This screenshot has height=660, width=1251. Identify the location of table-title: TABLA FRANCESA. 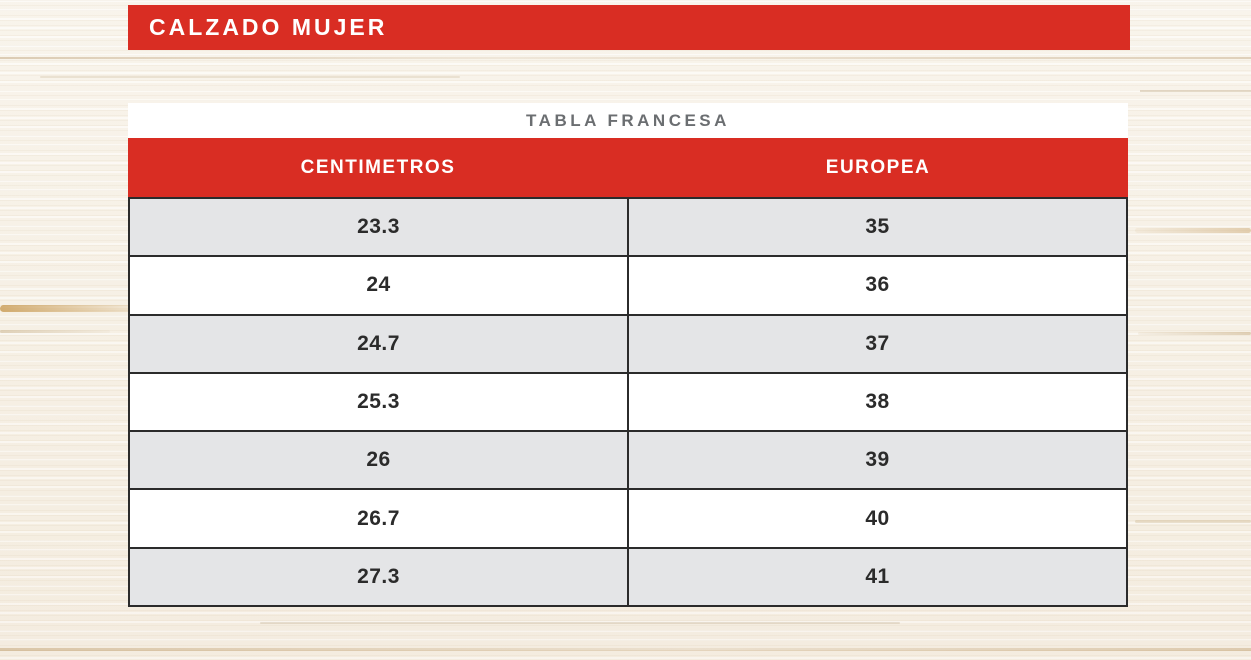
(628, 120).